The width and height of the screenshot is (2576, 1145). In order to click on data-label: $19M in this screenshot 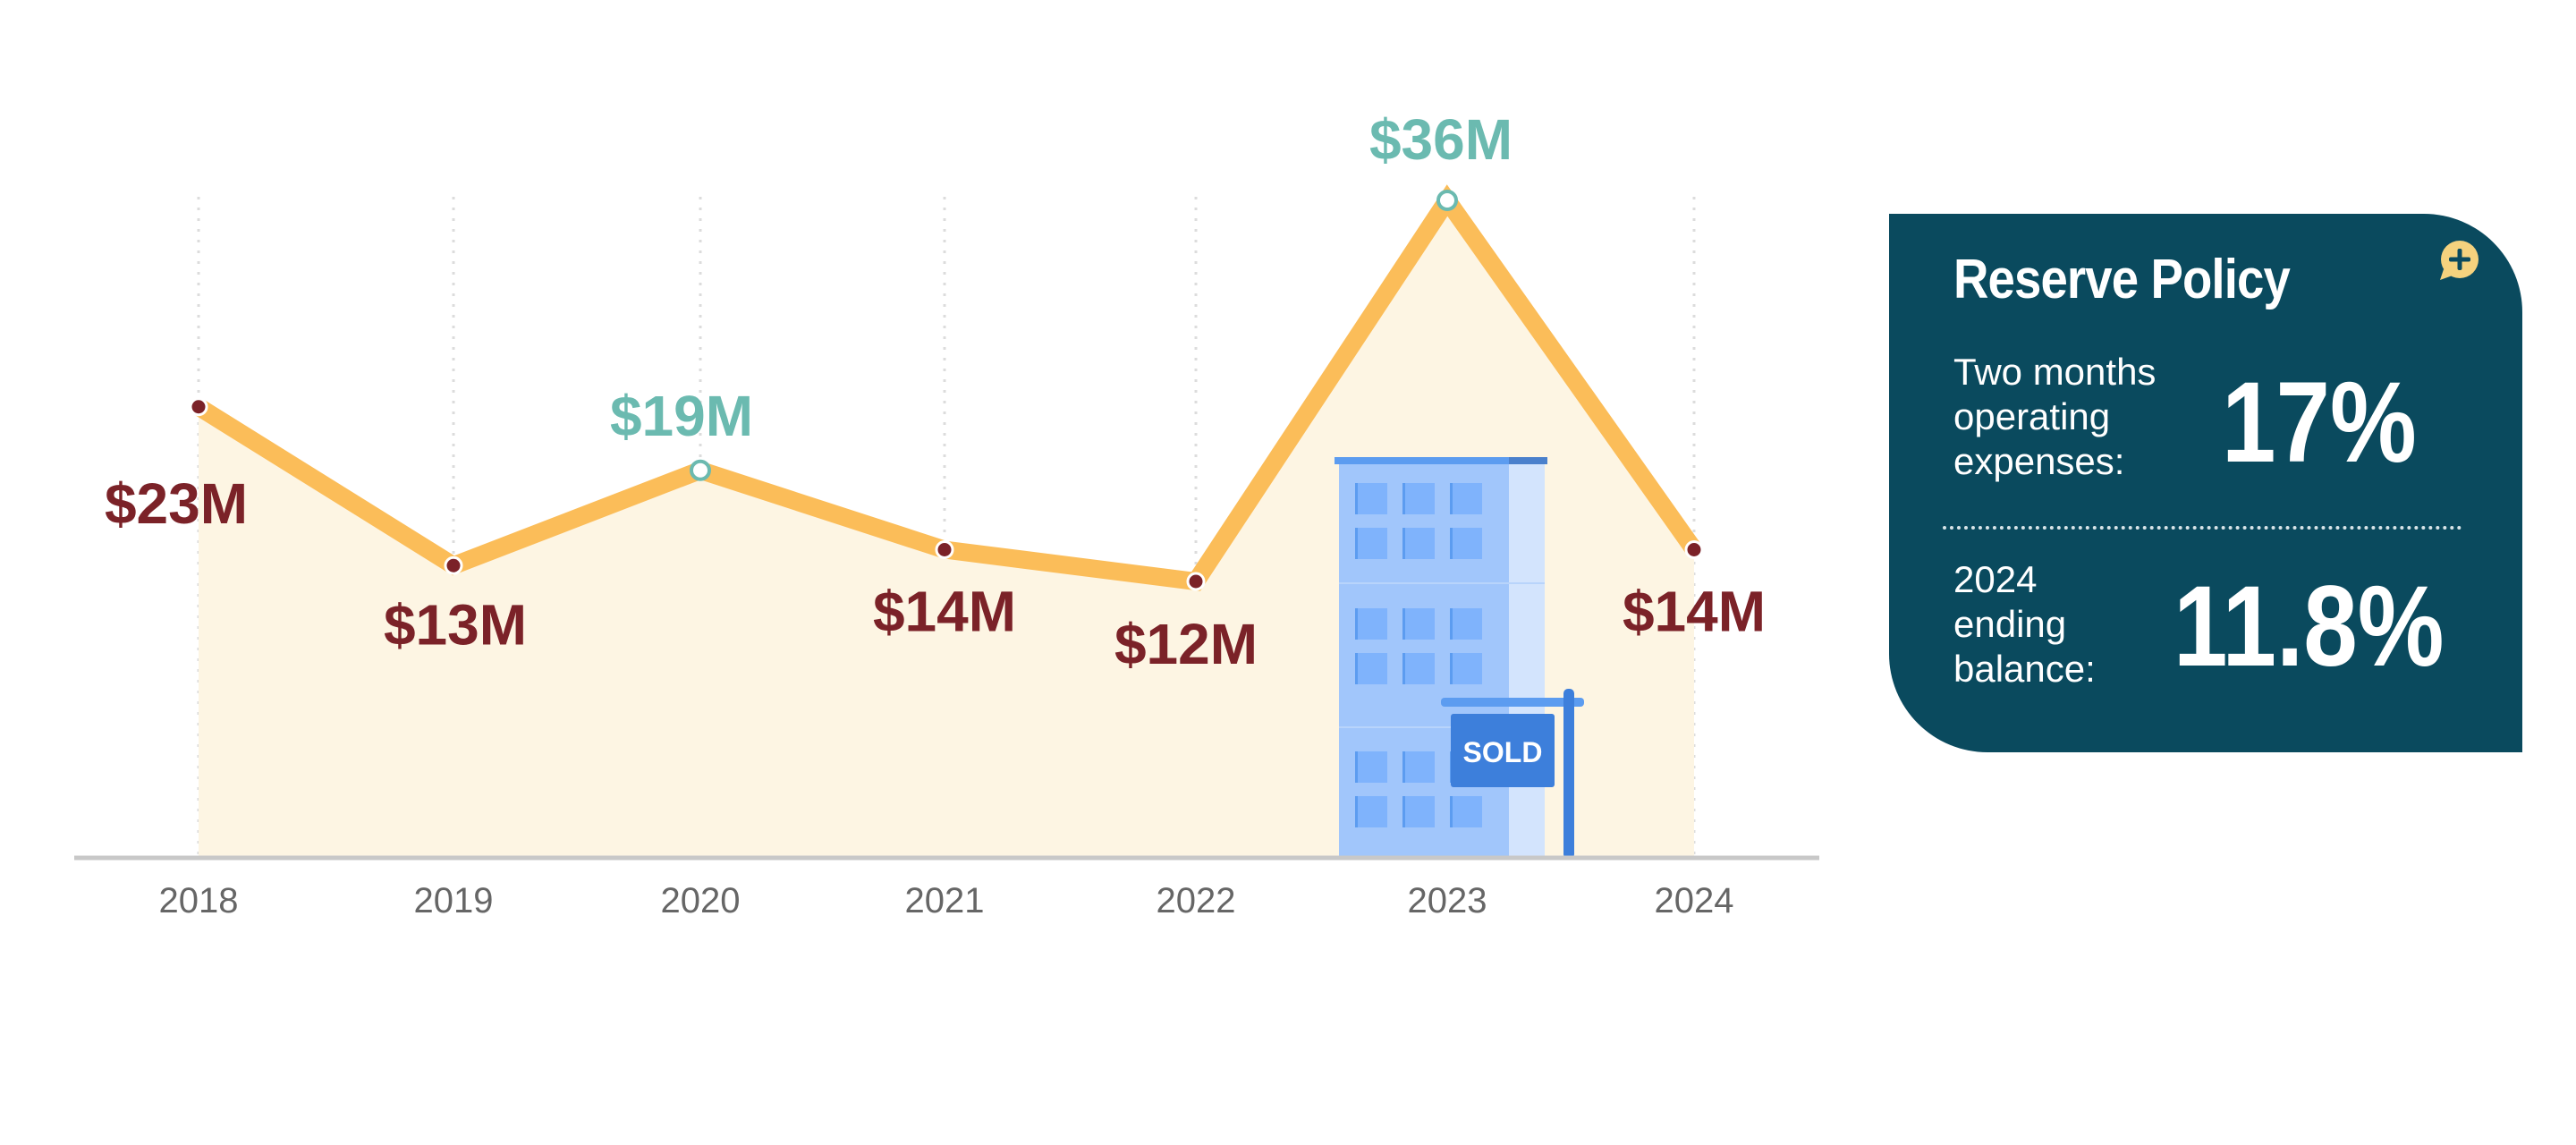, I will do `click(681, 416)`.